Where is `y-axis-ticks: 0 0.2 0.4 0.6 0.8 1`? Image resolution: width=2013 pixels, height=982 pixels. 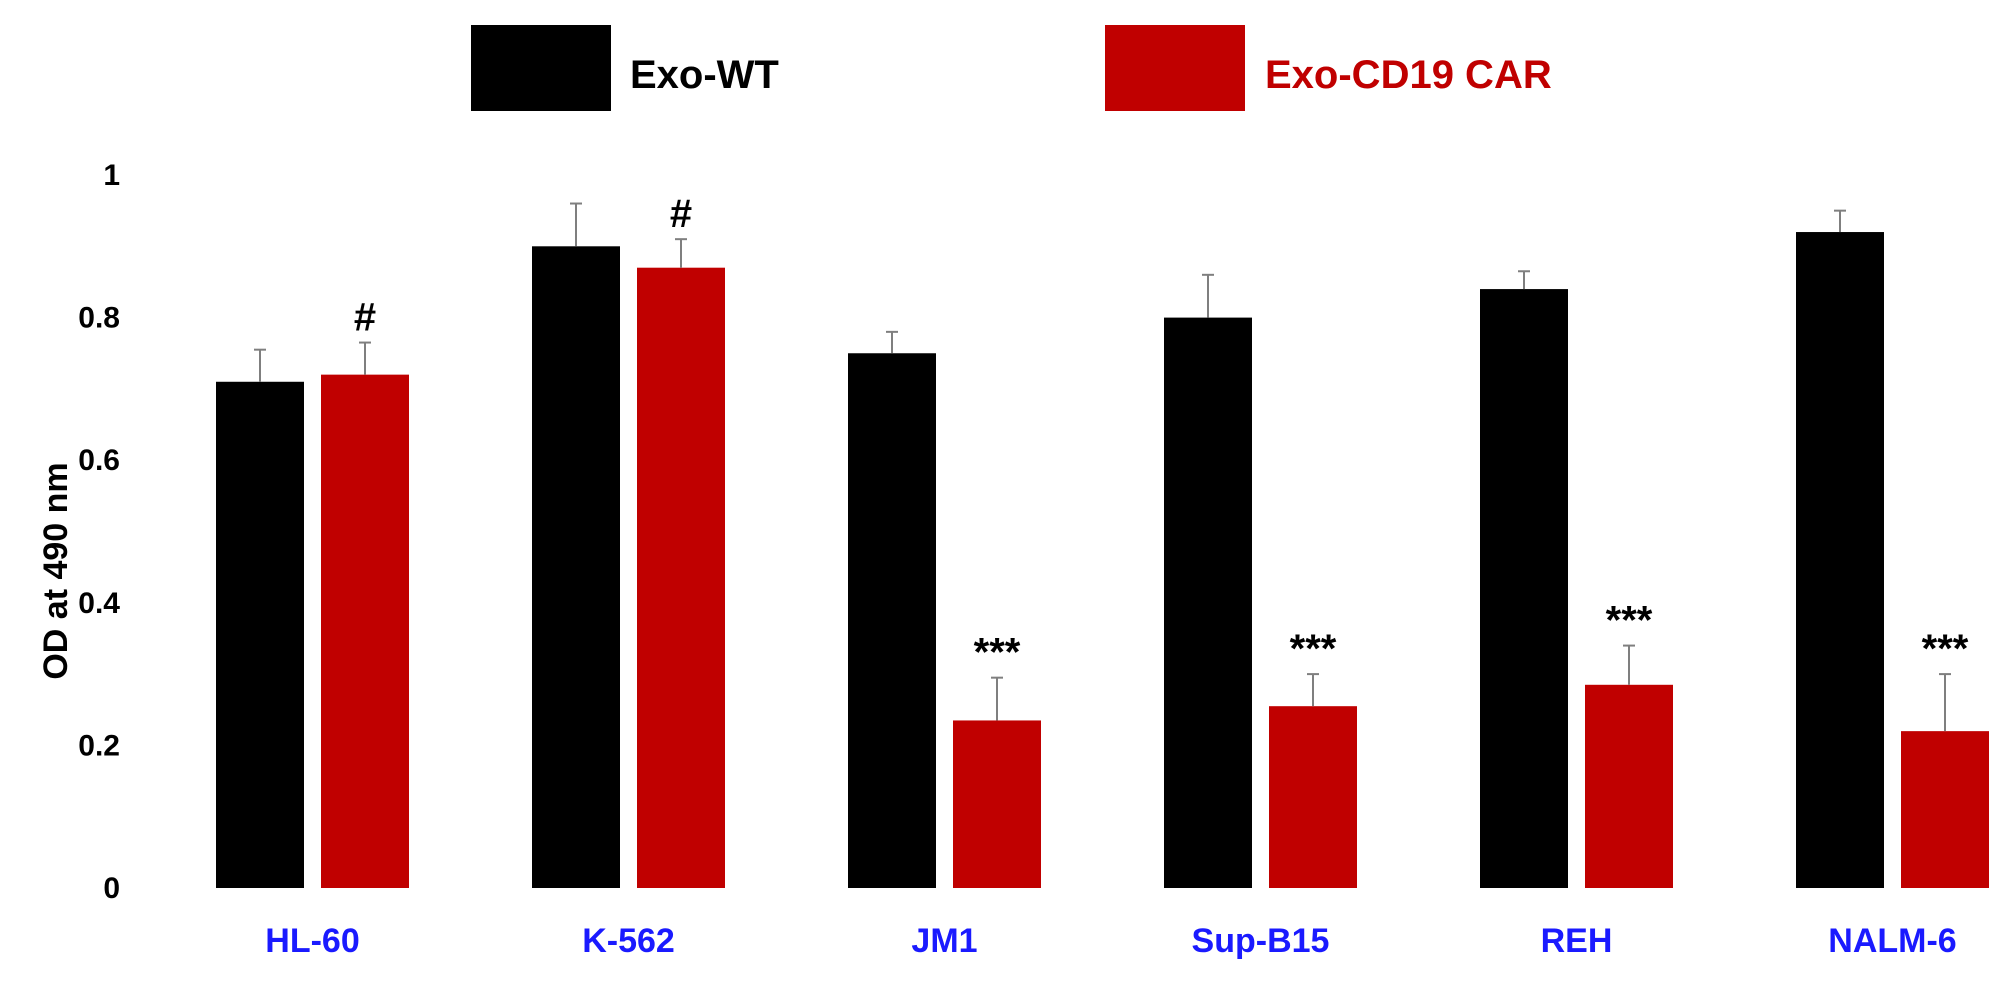
y-axis-ticks: 0 0.2 0.4 0.6 0.8 1 is located at coordinates (99, 532).